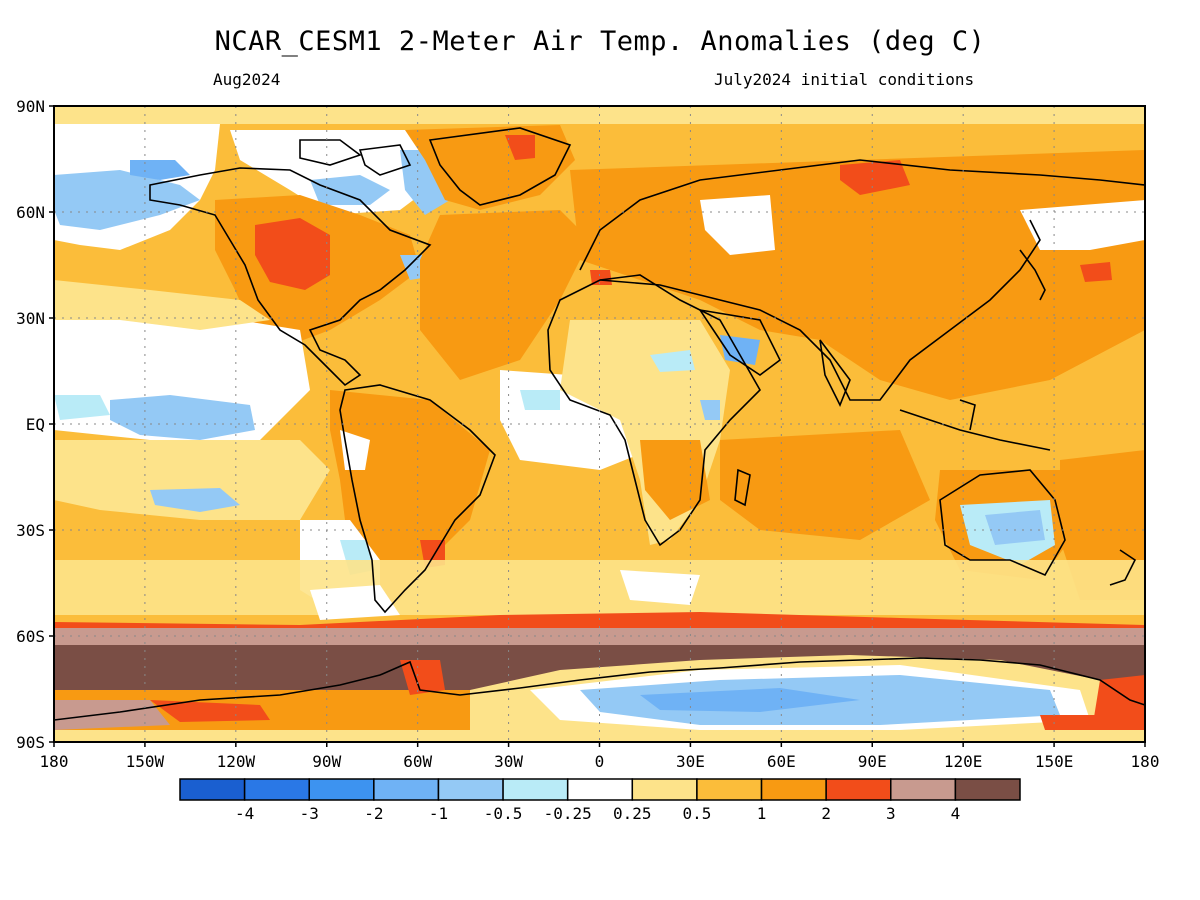 The height and width of the screenshot is (900, 1200). Describe the element at coordinates (826, 813) in the screenshot. I see `colorbar-label: 2` at that location.